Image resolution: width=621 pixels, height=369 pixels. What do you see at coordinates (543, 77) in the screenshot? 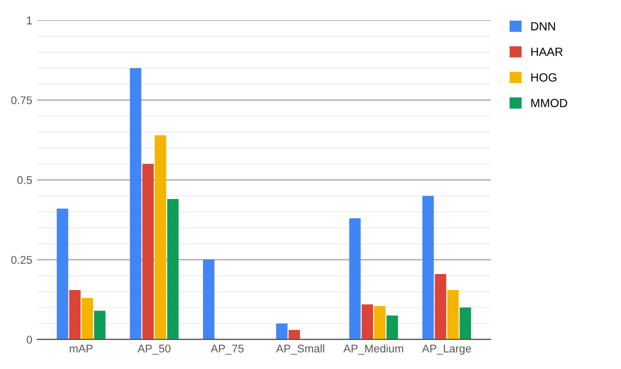
I see `legend-label: HOG` at bounding box center [543, 77].